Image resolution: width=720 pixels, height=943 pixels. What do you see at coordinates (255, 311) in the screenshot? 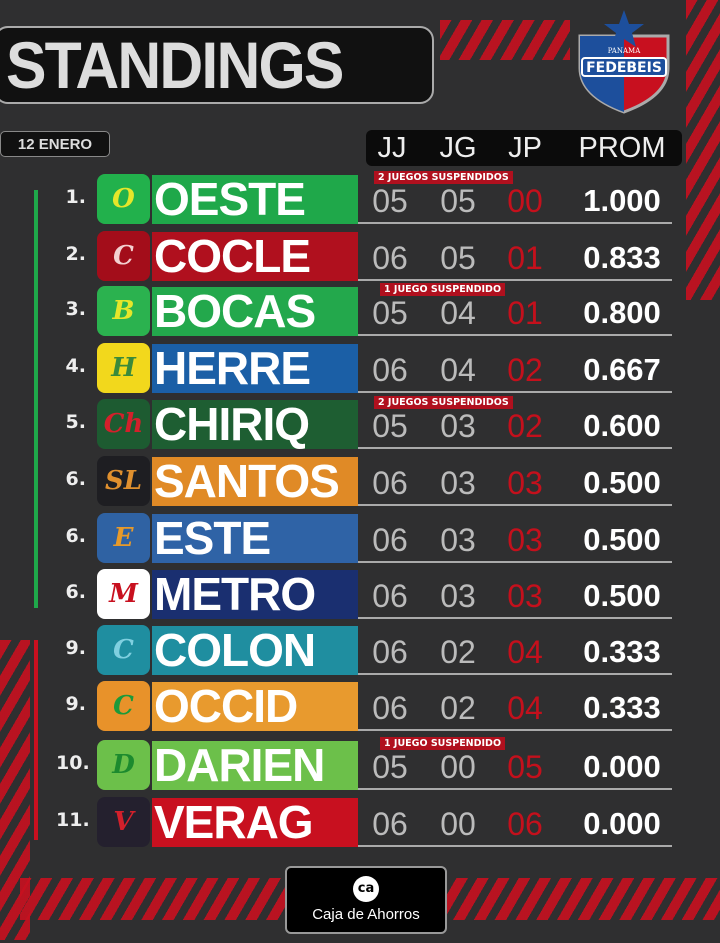
I see `team-name: BOCAS` at bounding box center [255, 311].